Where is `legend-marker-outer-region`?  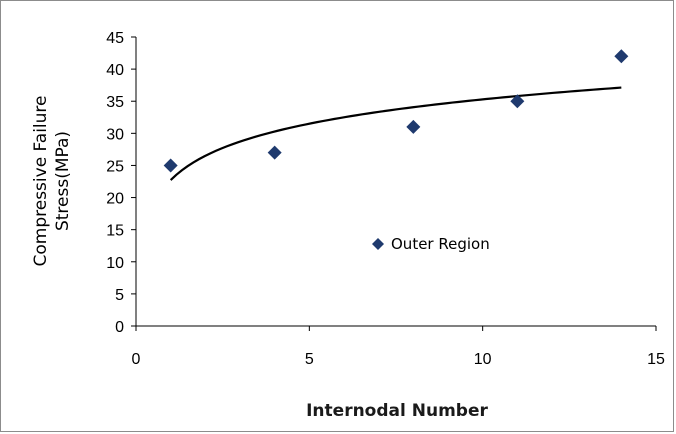 legend-marker-outer-region is located at coordinates (378, 244).